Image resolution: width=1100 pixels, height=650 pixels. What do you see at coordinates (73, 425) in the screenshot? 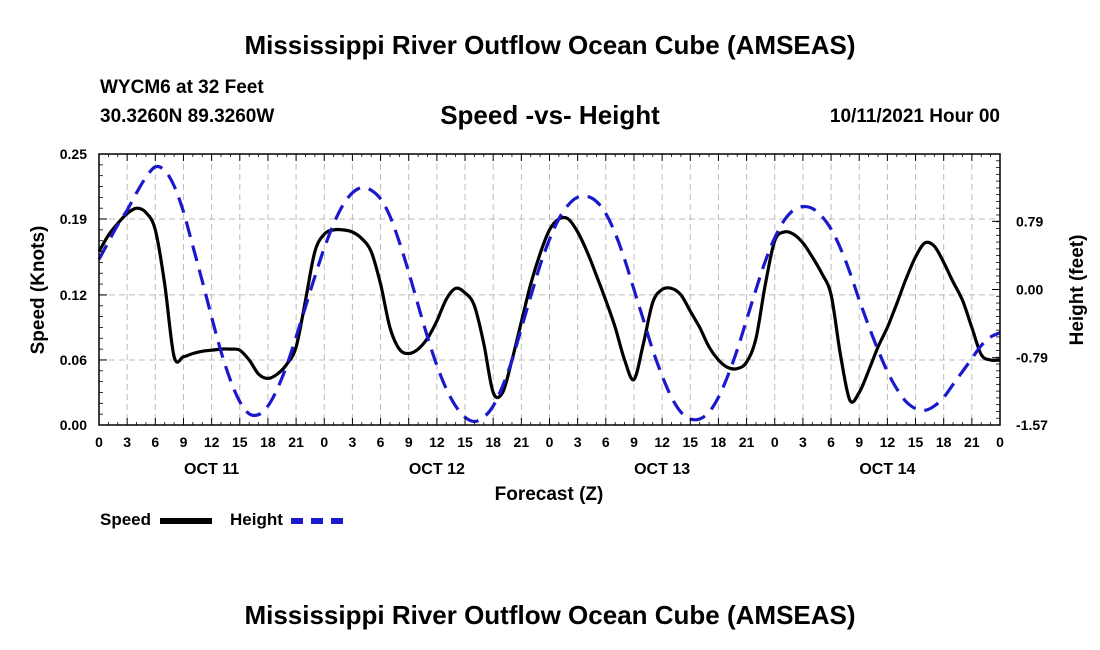
I see `y-tick-label: 0.00` at bounding box center [73, 425].